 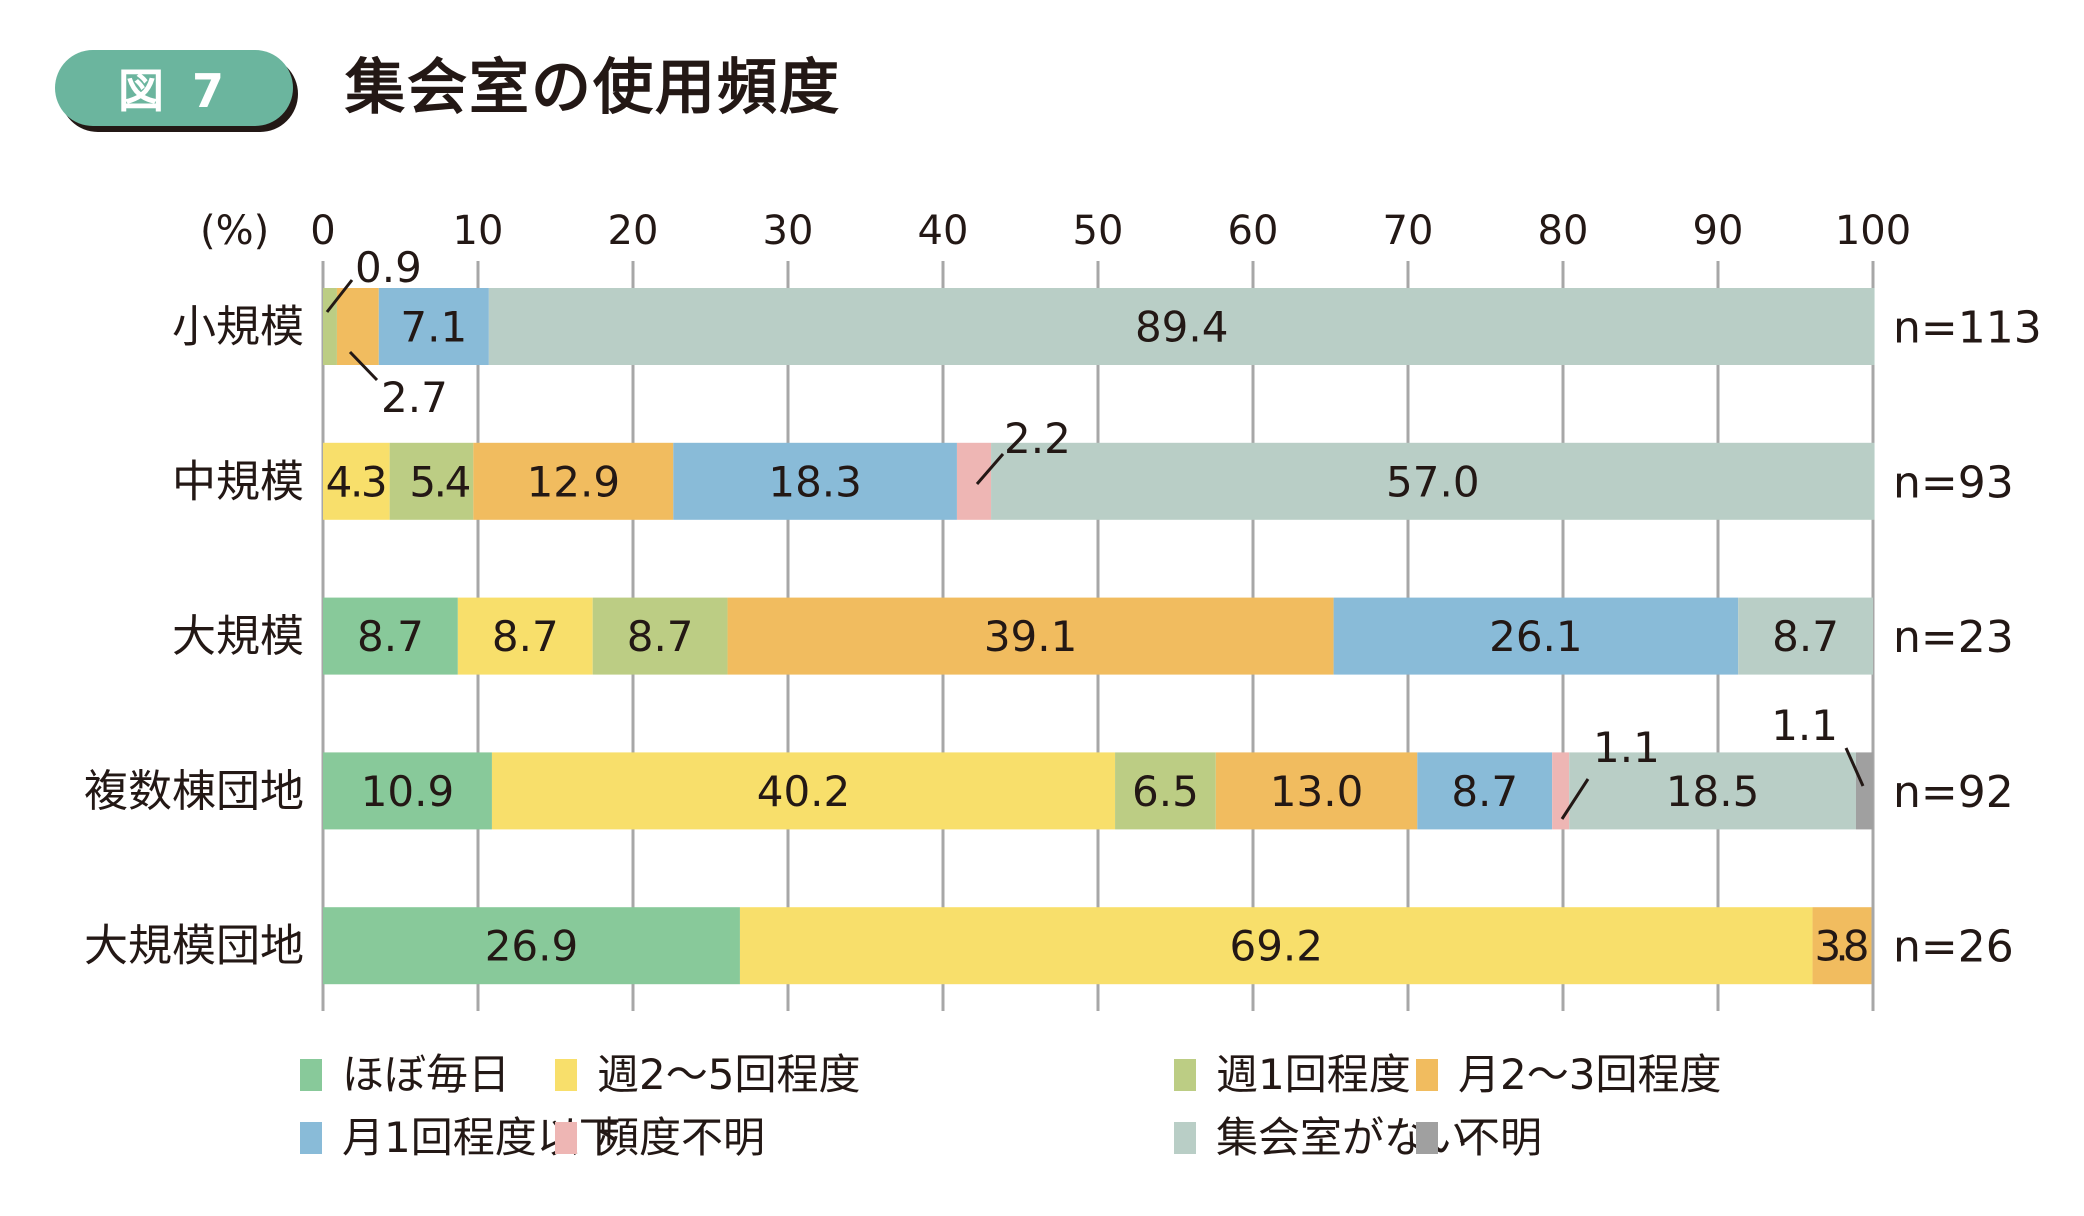 I want to click on legend-item: 週2～5回程度, so click(x=707, y=1075).